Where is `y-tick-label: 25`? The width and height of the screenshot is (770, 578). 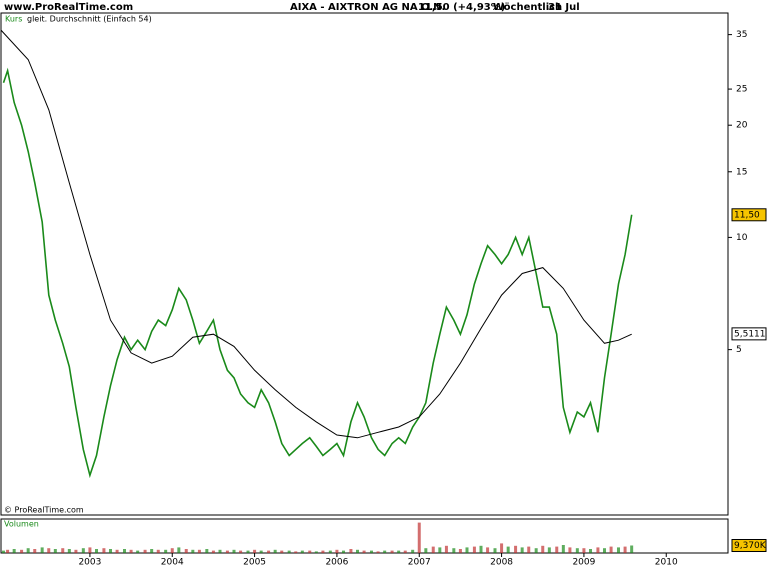 y-tick-label: 25 is located at coordinates (741, 90).